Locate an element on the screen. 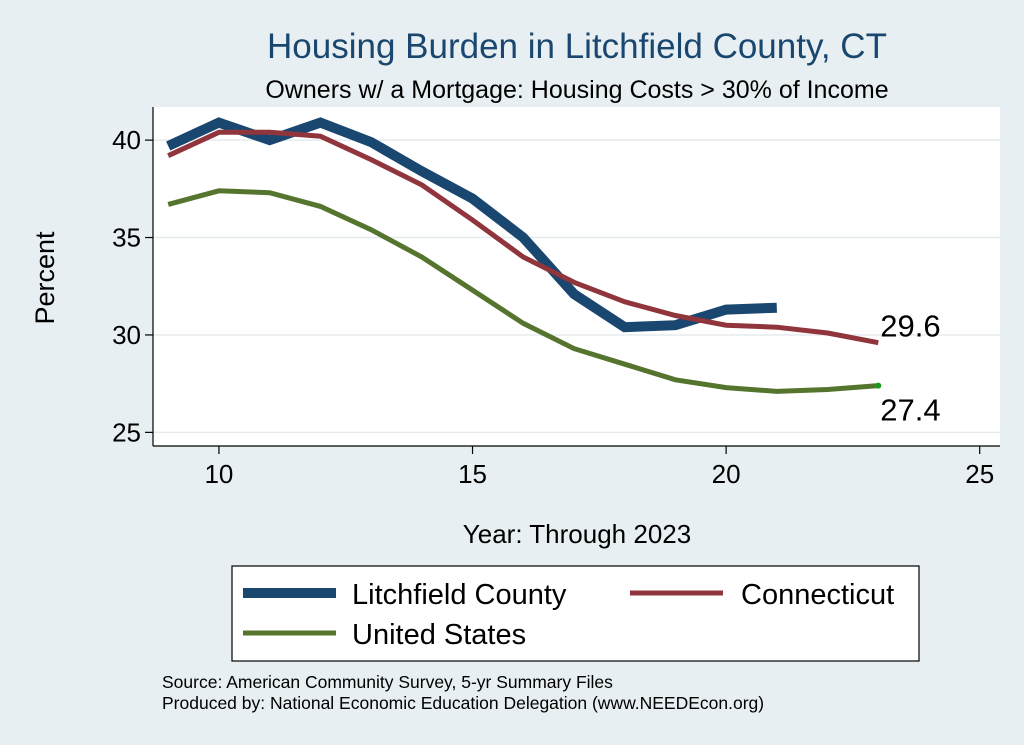 Image resolution: width=1024 pixels, height=745 pixels. legend-box is located at coordinates (575, 613).